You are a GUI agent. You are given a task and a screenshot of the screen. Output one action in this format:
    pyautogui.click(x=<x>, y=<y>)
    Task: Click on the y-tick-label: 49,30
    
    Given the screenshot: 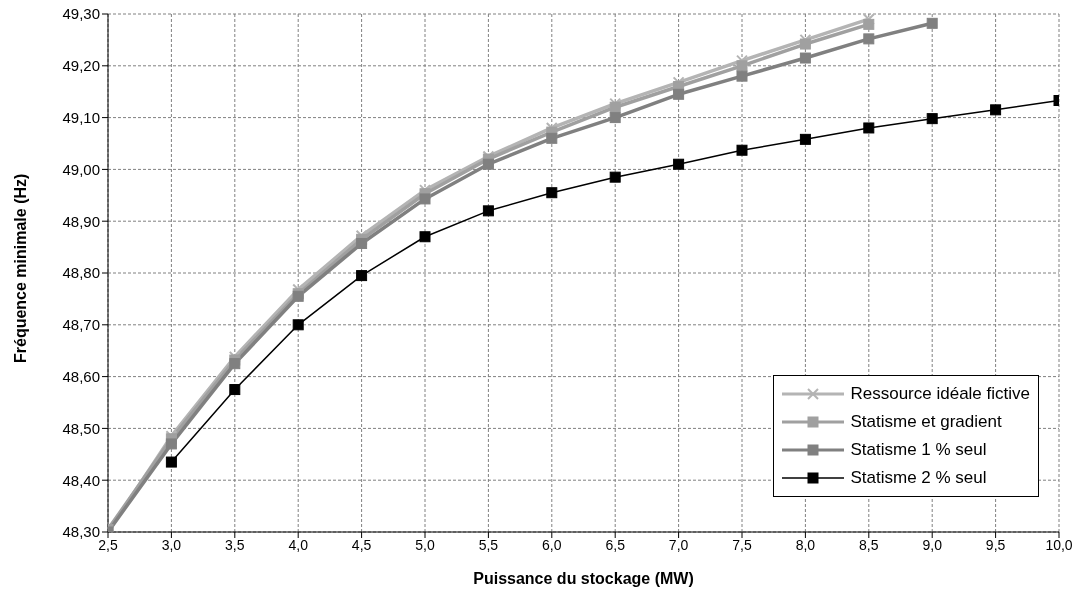 What is the action you would take?
    pyautogui.click(x=81, y=14)
    